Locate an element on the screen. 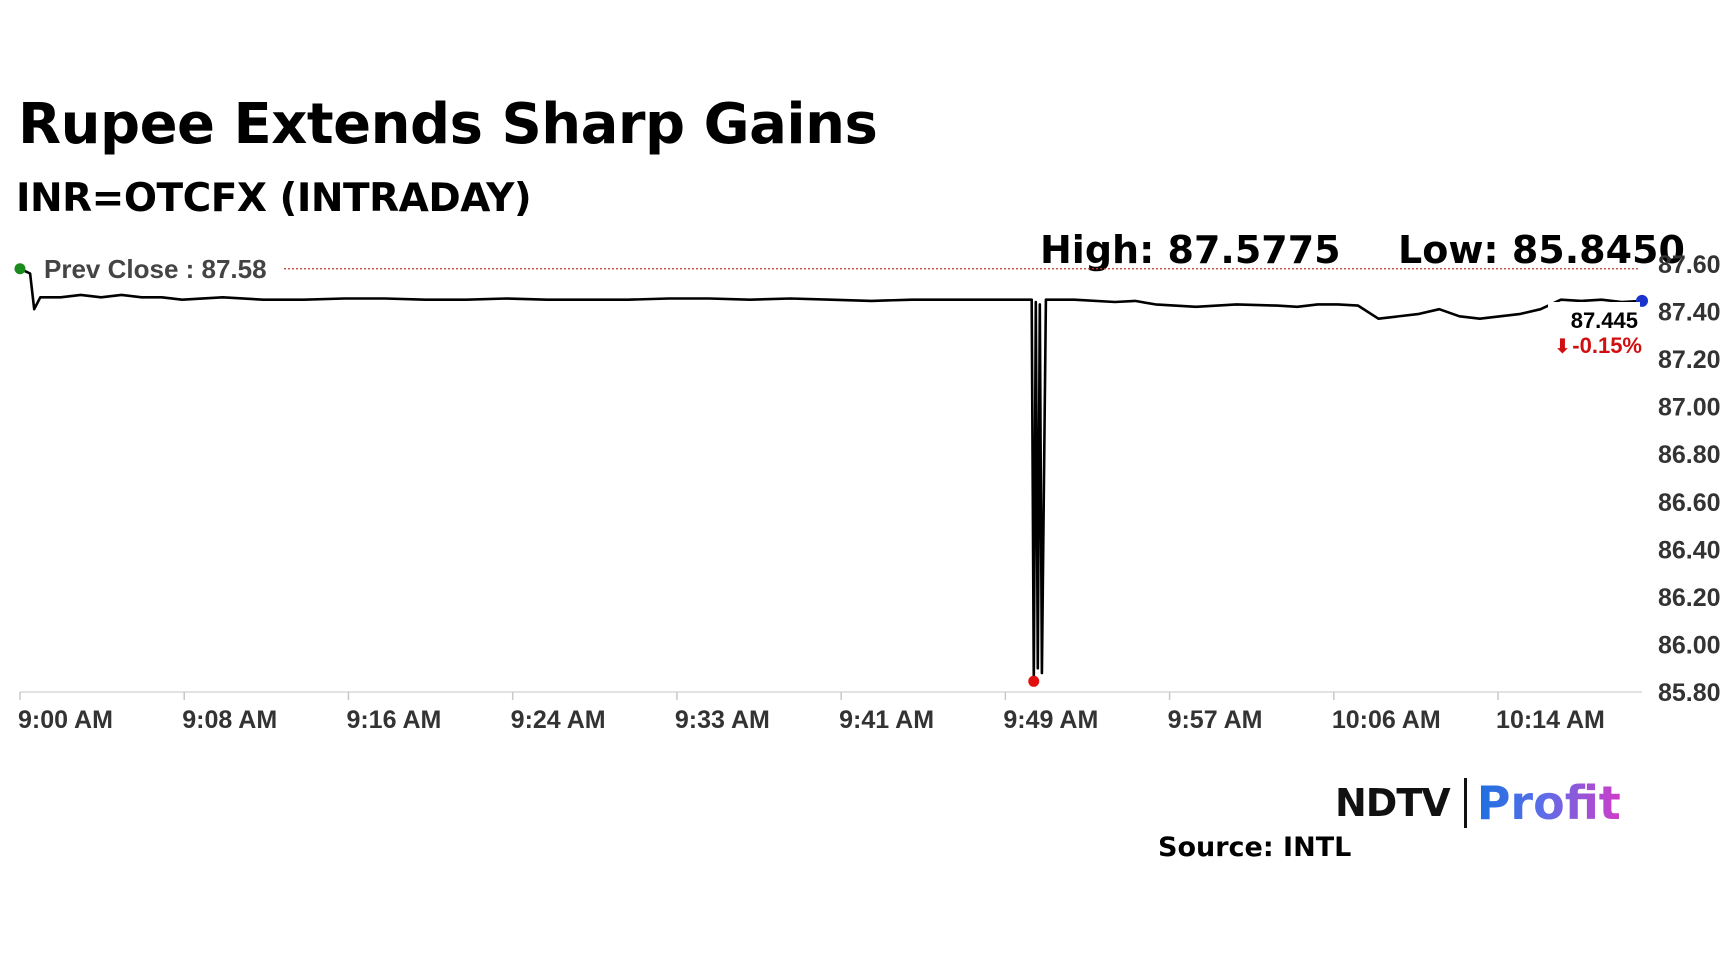 The image size is (1728, 972). change-percent-label: -0.15% is located at coordinates (1607, 345).